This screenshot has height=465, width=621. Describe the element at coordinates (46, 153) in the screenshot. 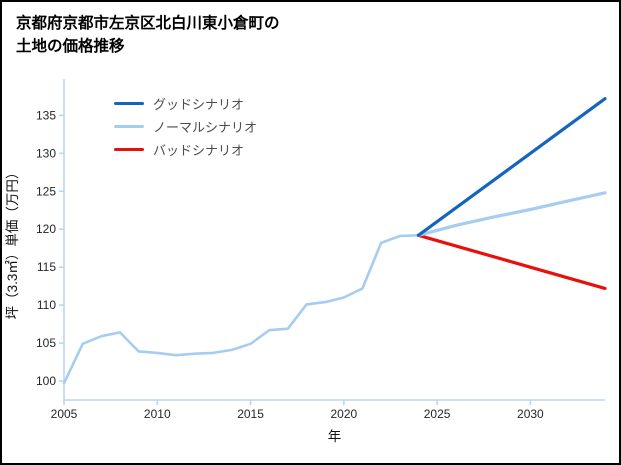

I see `y-tick-label: 130` at that location.